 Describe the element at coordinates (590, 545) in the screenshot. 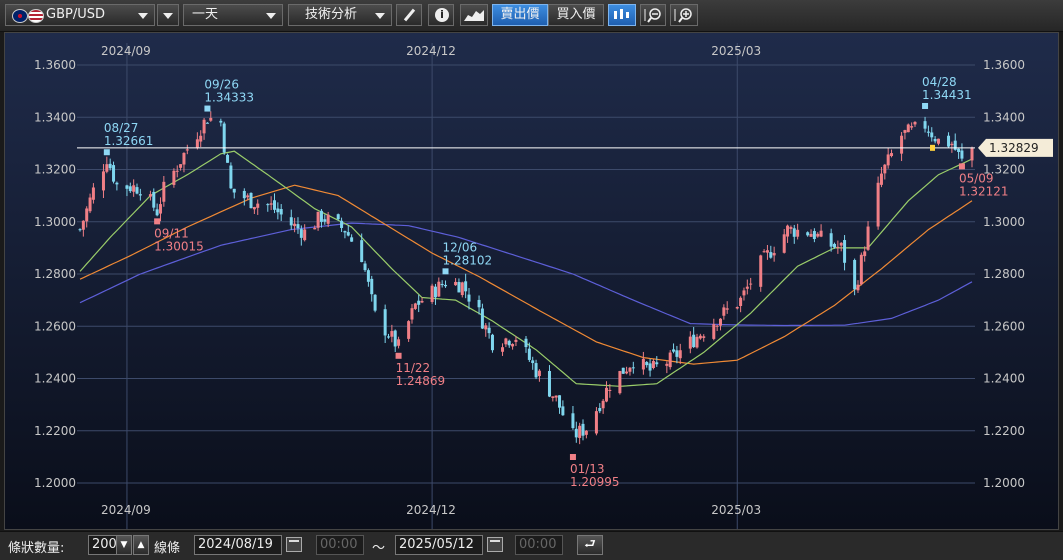

I see `apply-button: ⮐` at that location.